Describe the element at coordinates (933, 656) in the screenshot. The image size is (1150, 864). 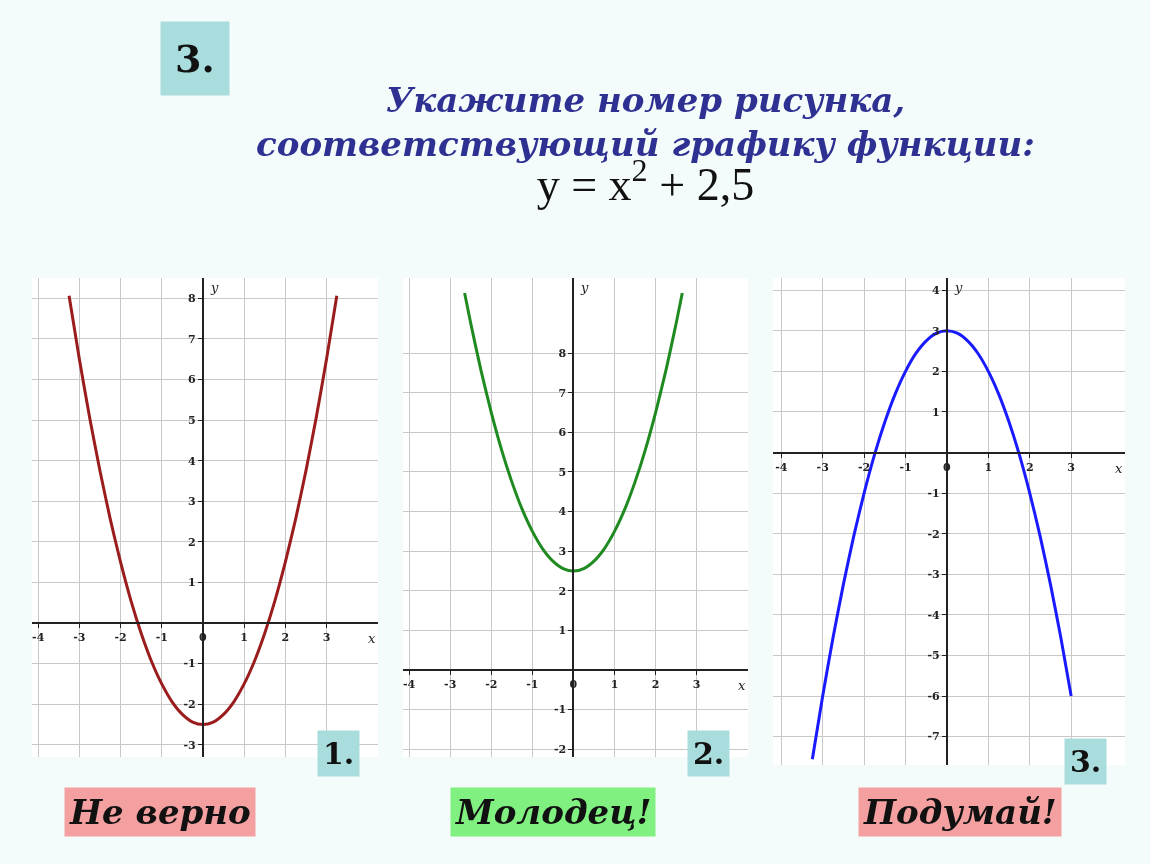
I see `y-tick-label: -5` at that location.